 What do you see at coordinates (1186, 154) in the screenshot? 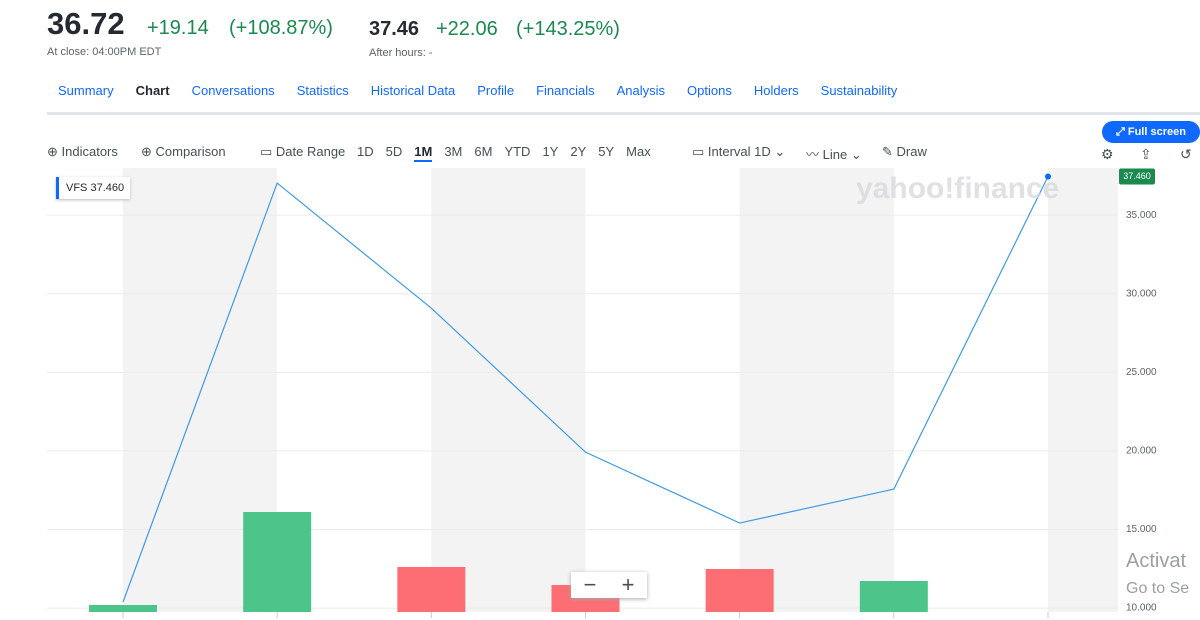
I see `reset-icon: ↺` at bounding box center [1186, 154].